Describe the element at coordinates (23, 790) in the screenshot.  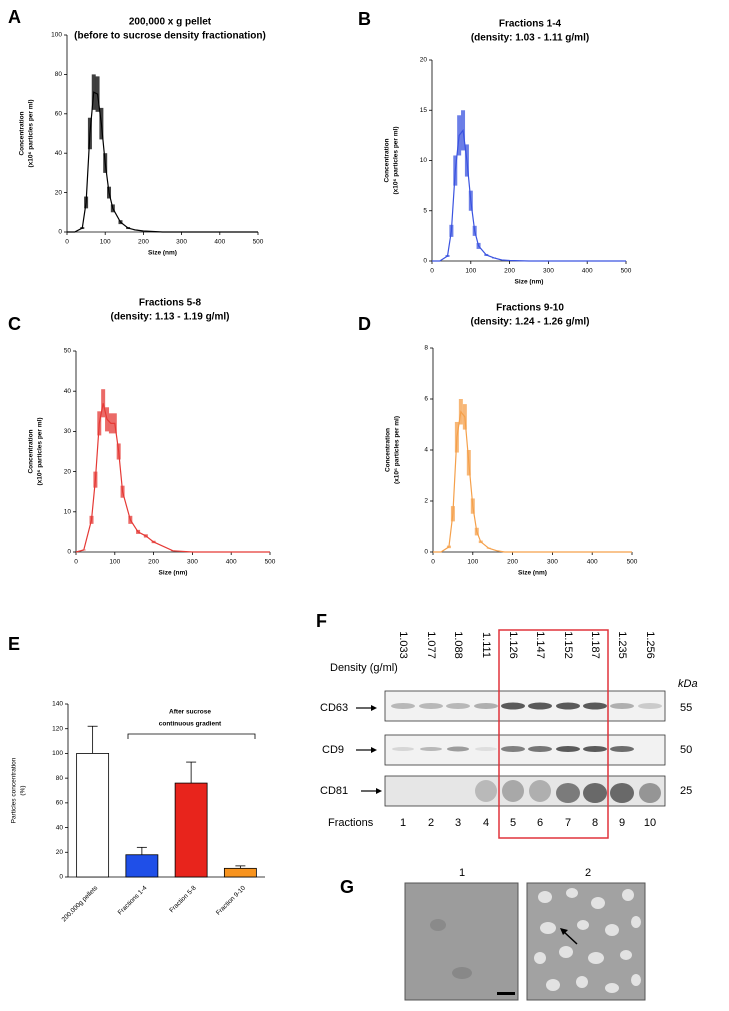
I see `y-axis-label: (%)` at that location.